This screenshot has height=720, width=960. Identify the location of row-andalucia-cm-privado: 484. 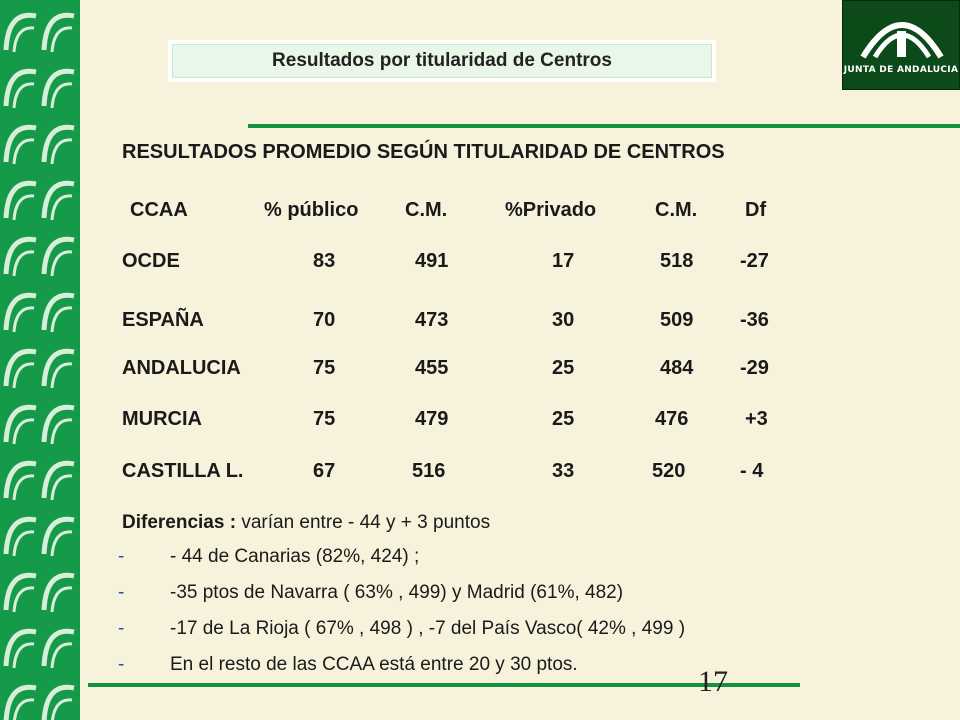
(677, 368).